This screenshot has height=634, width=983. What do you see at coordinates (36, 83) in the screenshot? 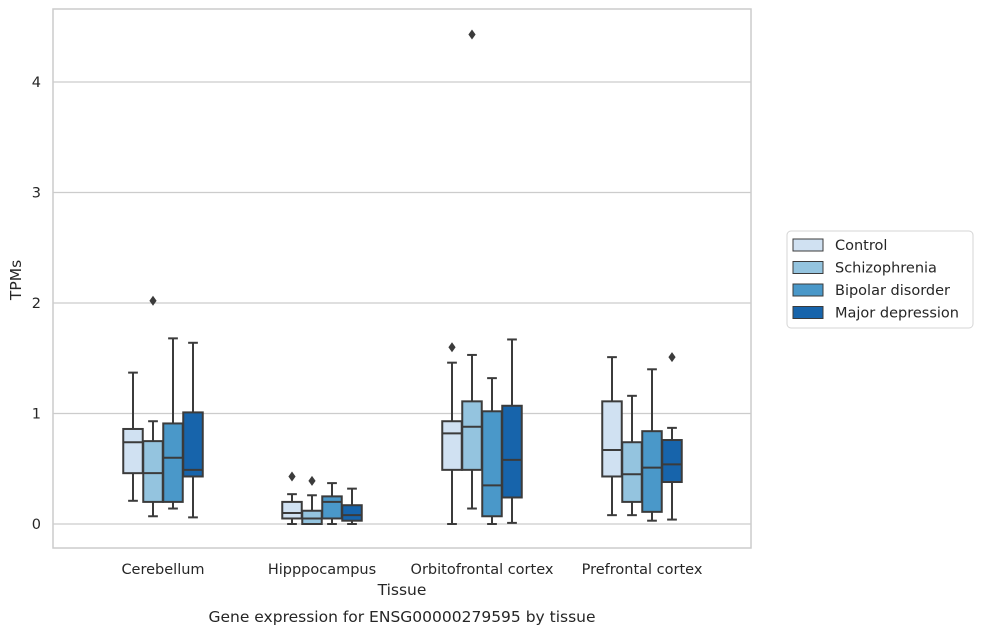
I see `y-tick-label: 4` at bounding box center [36, 83].